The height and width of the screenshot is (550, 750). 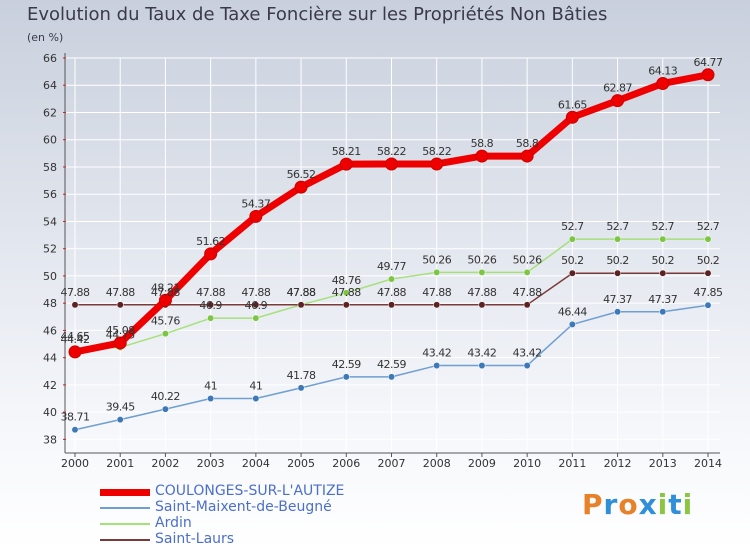 I want to click on y-tick-label: 38, so click(x=50, y=439).